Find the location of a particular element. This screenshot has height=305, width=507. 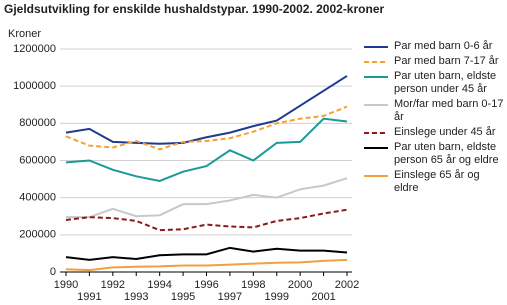

x-tick-label: 1995 is located at coordinates (183, 297).